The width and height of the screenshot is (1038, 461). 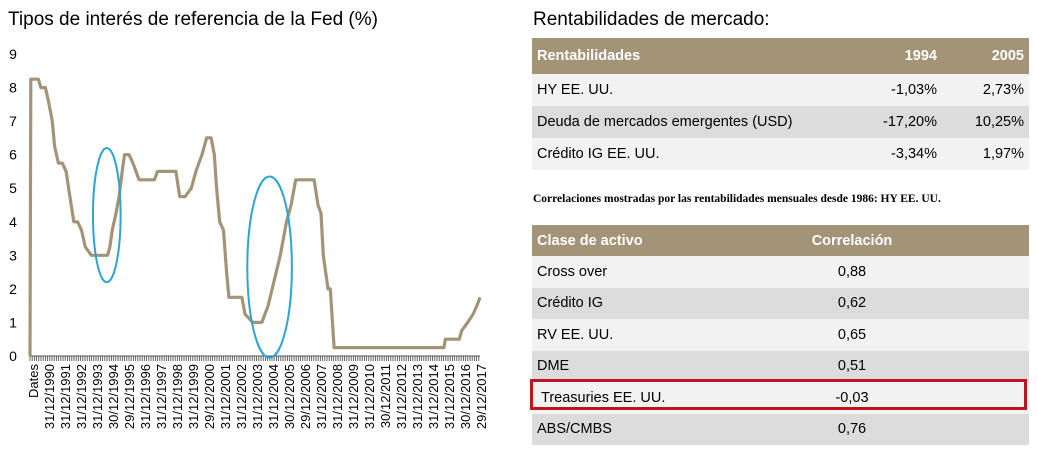 I want to click on x-tick-label: 30/12/2011, so click(x=385, y=396).